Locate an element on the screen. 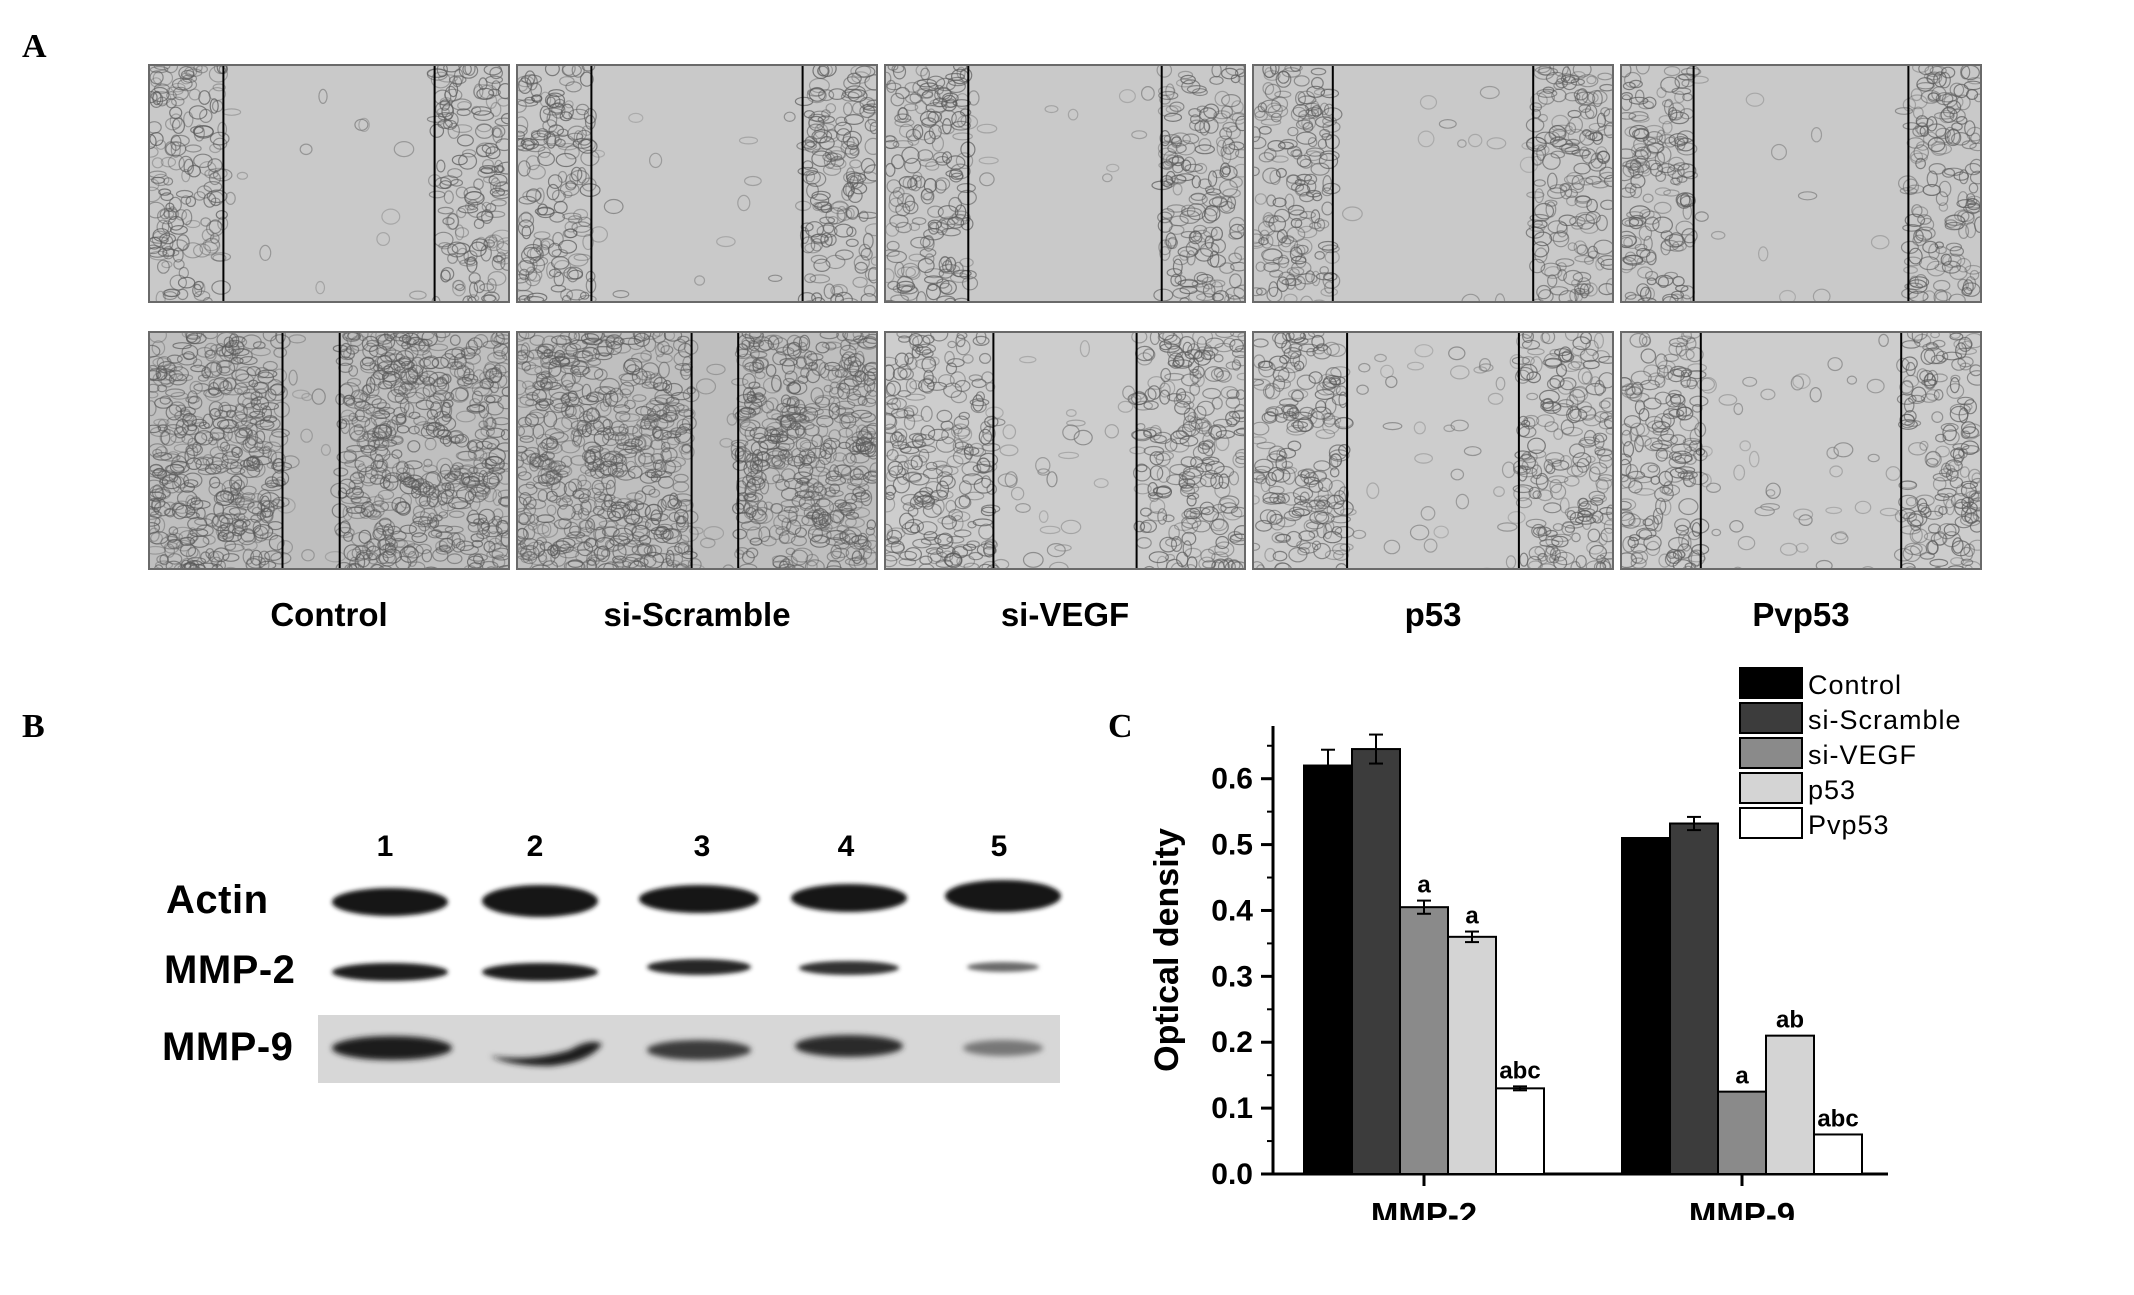  legend-label-control: Control is located at coordinates (1855, 685).